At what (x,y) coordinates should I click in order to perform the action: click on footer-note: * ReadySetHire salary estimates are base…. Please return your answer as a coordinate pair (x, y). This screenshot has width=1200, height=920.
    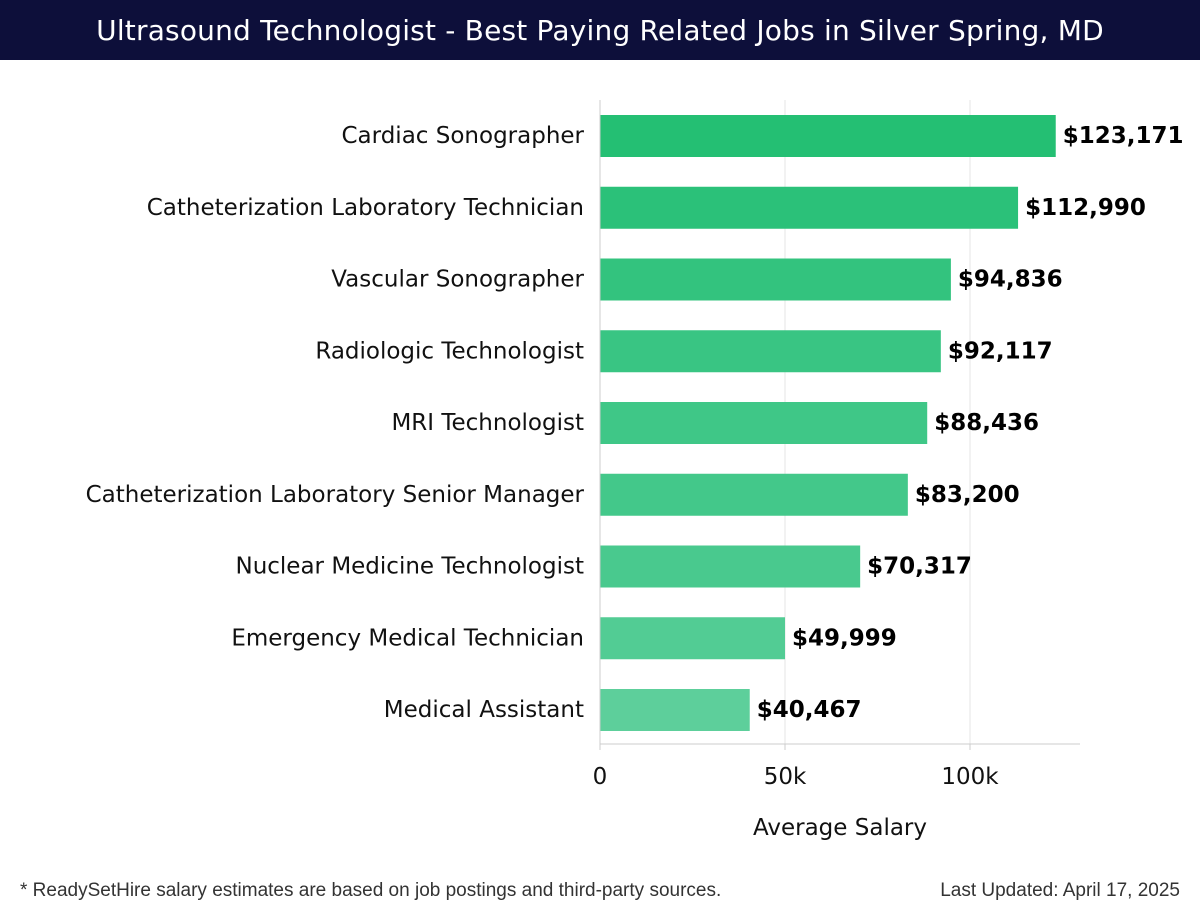
    Looking at the image, I should click on (371, 890).